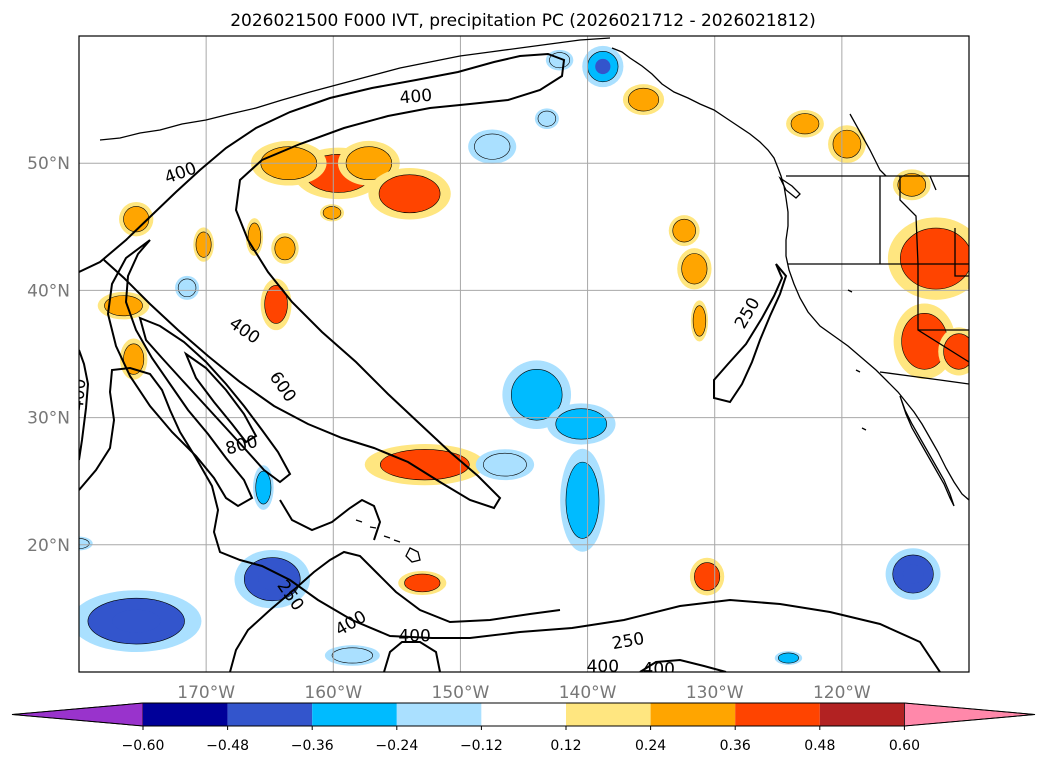 The height and width of the screenshot is (765, 1047). Describe the element at coordinates (878, 269) in the screenshot. I see `us-state-borders` at that location.